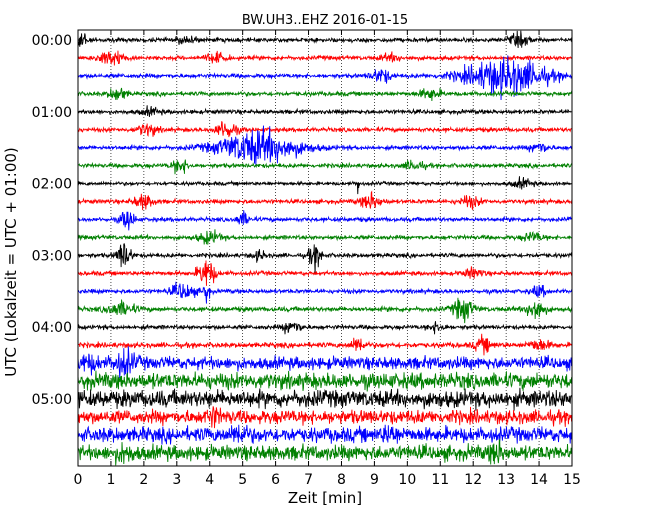  Describe the element at coordinates (110, 480) in the screenshot. I see `x-tick-label: 1` at that location.